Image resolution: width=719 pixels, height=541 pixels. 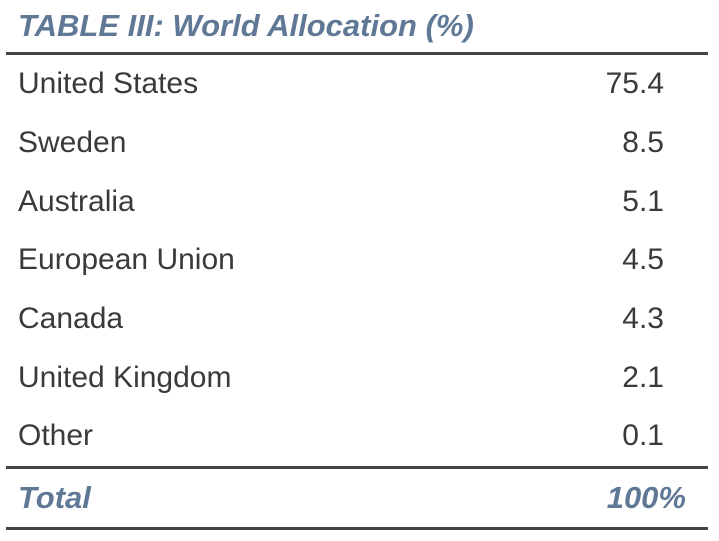 I want to click on table-title: TABLE III: World Allocation (%), so click(x=246, y=25).